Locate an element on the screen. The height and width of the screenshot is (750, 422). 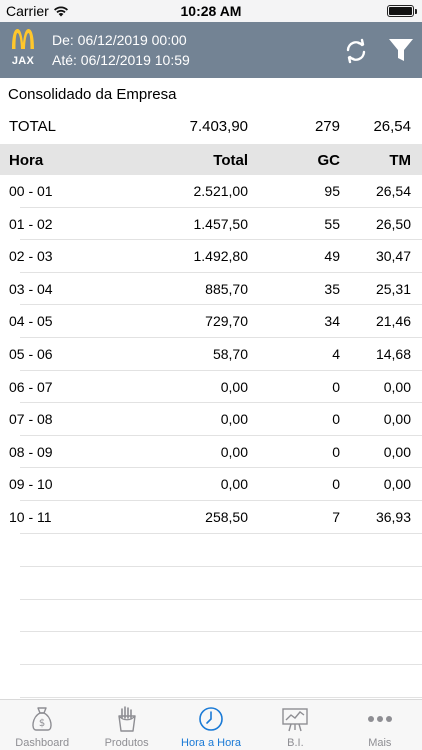
refresh-button is located at coordinates (356, 51).